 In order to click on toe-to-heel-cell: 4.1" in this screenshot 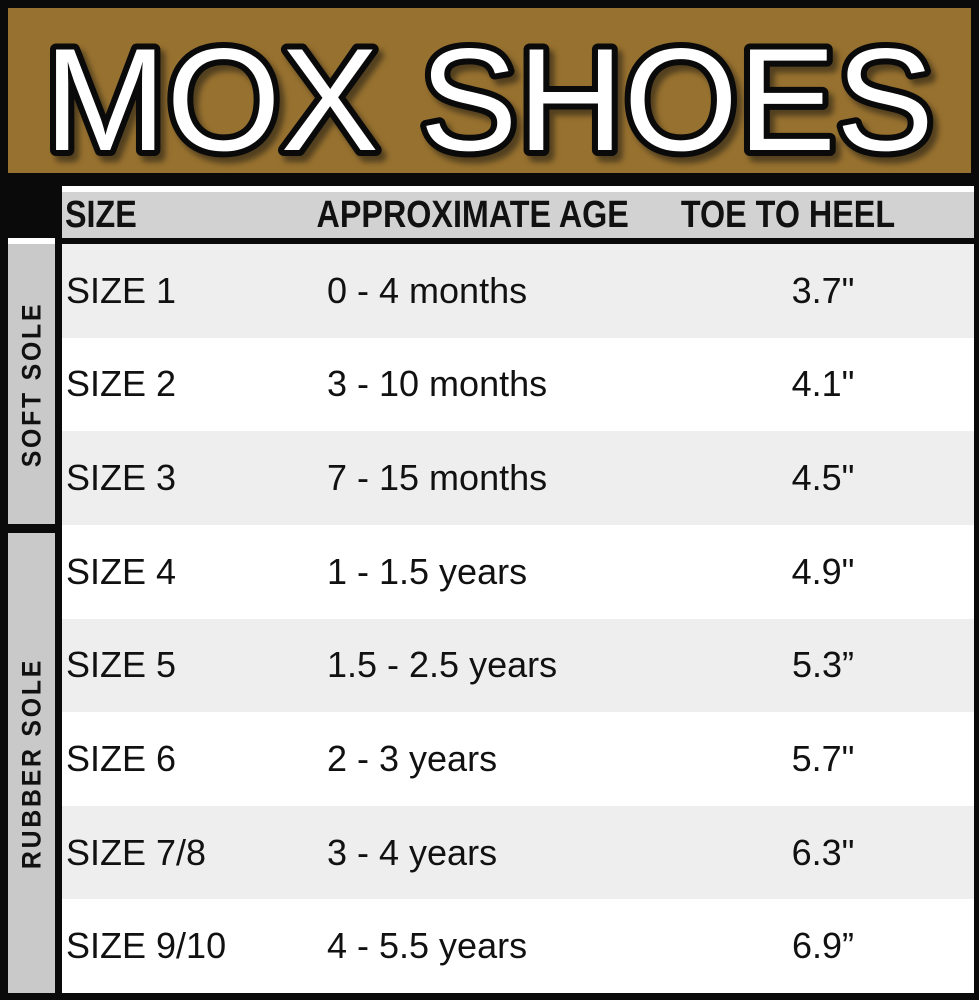, I will do `click(823, 384)`.